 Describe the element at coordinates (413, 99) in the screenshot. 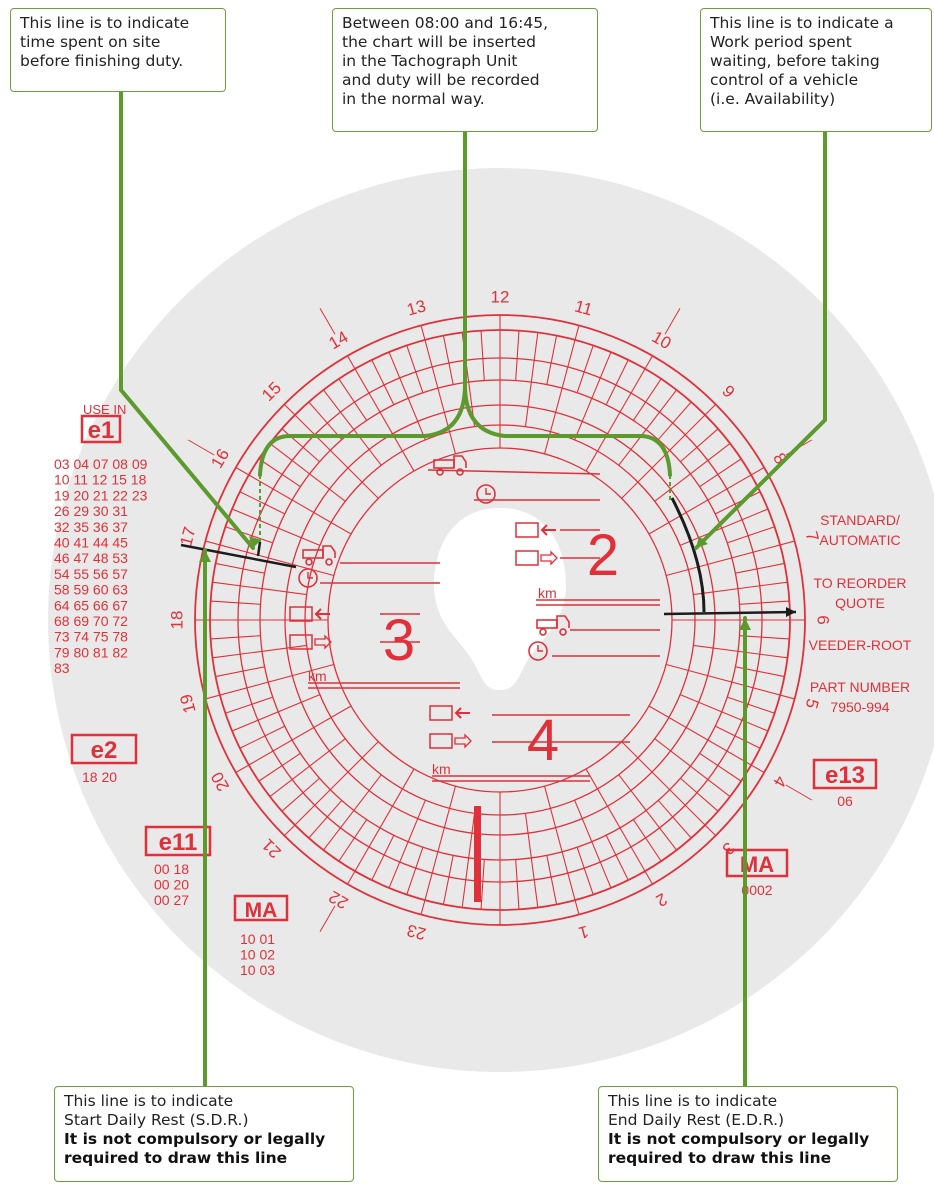

I see `callout-line: in the normal way.` at that location.